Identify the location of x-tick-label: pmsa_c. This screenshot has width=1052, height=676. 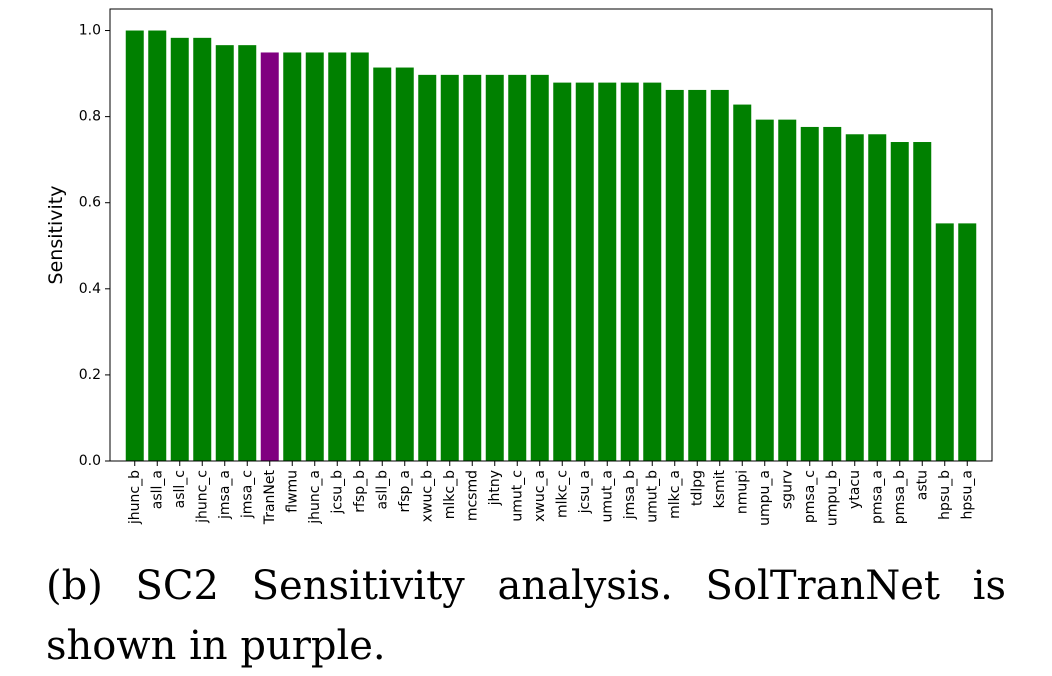
(810, 496).